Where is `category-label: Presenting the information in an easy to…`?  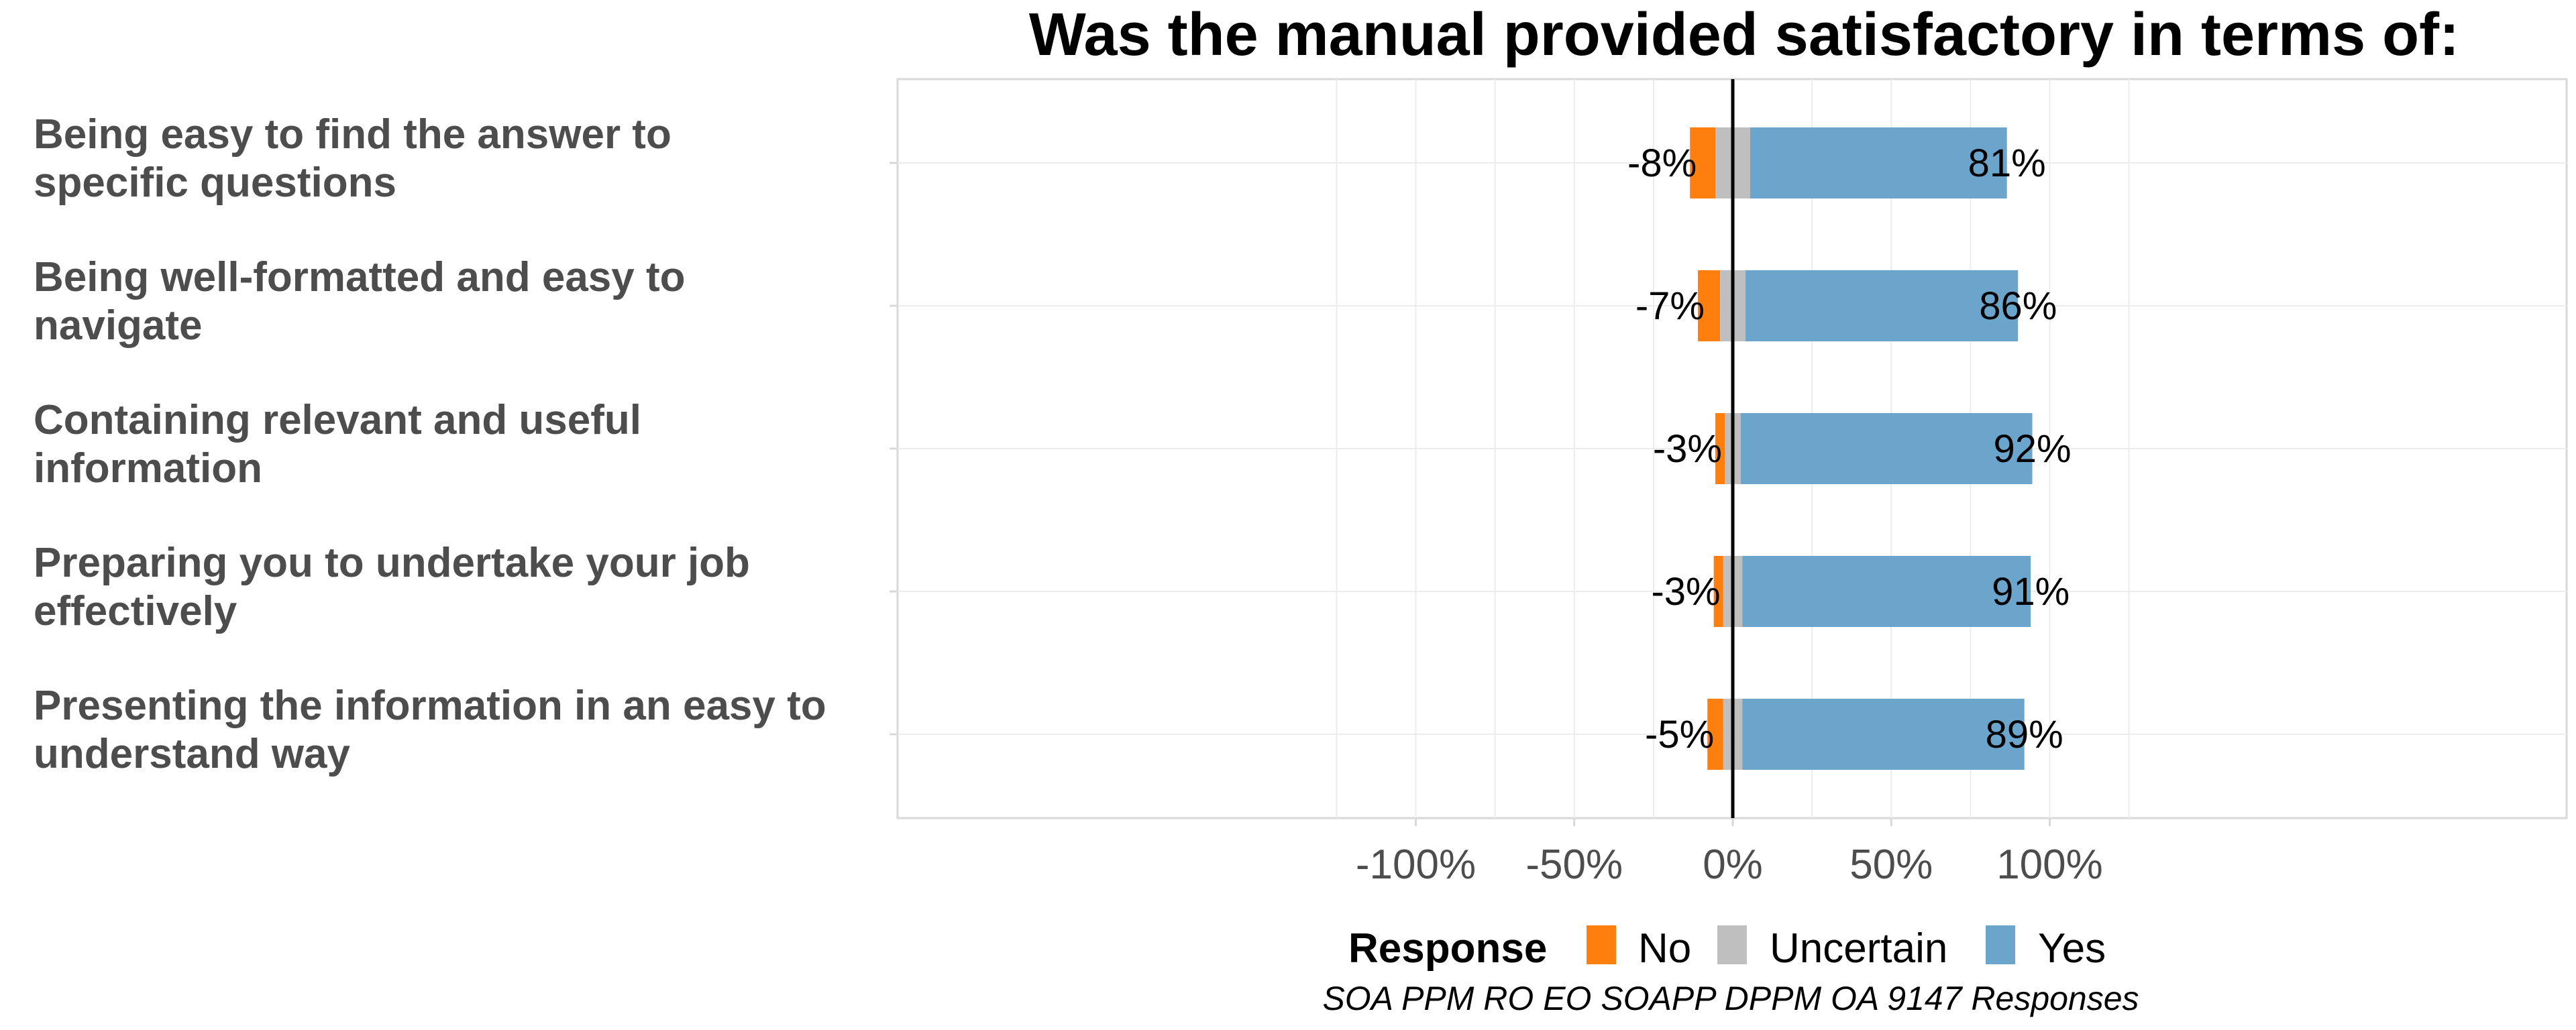
category-label: Presenting the information in an easy to… is located at coordinates (430, 730).